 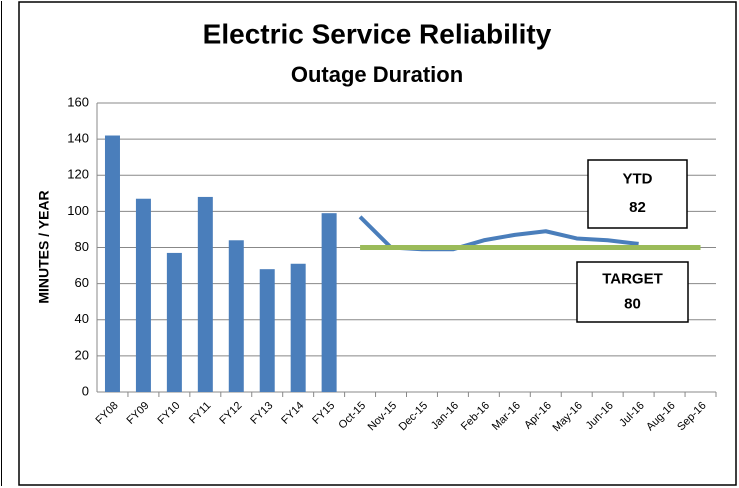 I want to click on x-tick-label: May-16, so click(x=567, y=417).